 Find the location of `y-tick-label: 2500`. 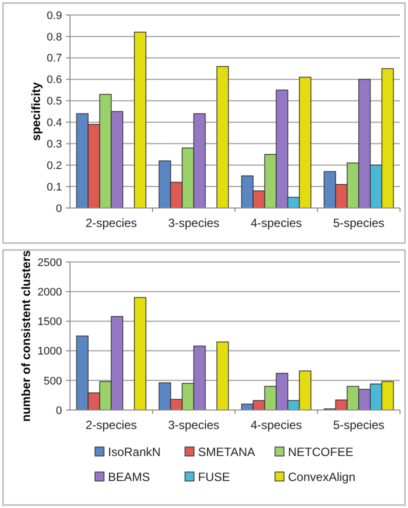

y-tick-label: 2500 is located at coordinates (50, 262).